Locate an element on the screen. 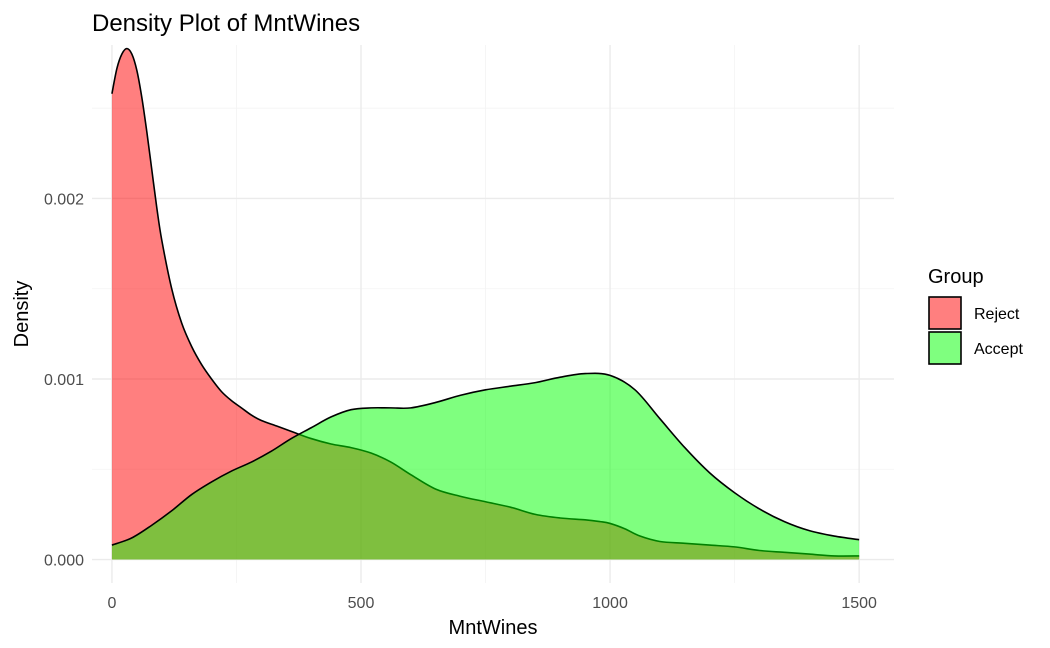 The height and width of the screenshot is (648, 1050). y-axis-title: Density is located at coordinates (22, 314).